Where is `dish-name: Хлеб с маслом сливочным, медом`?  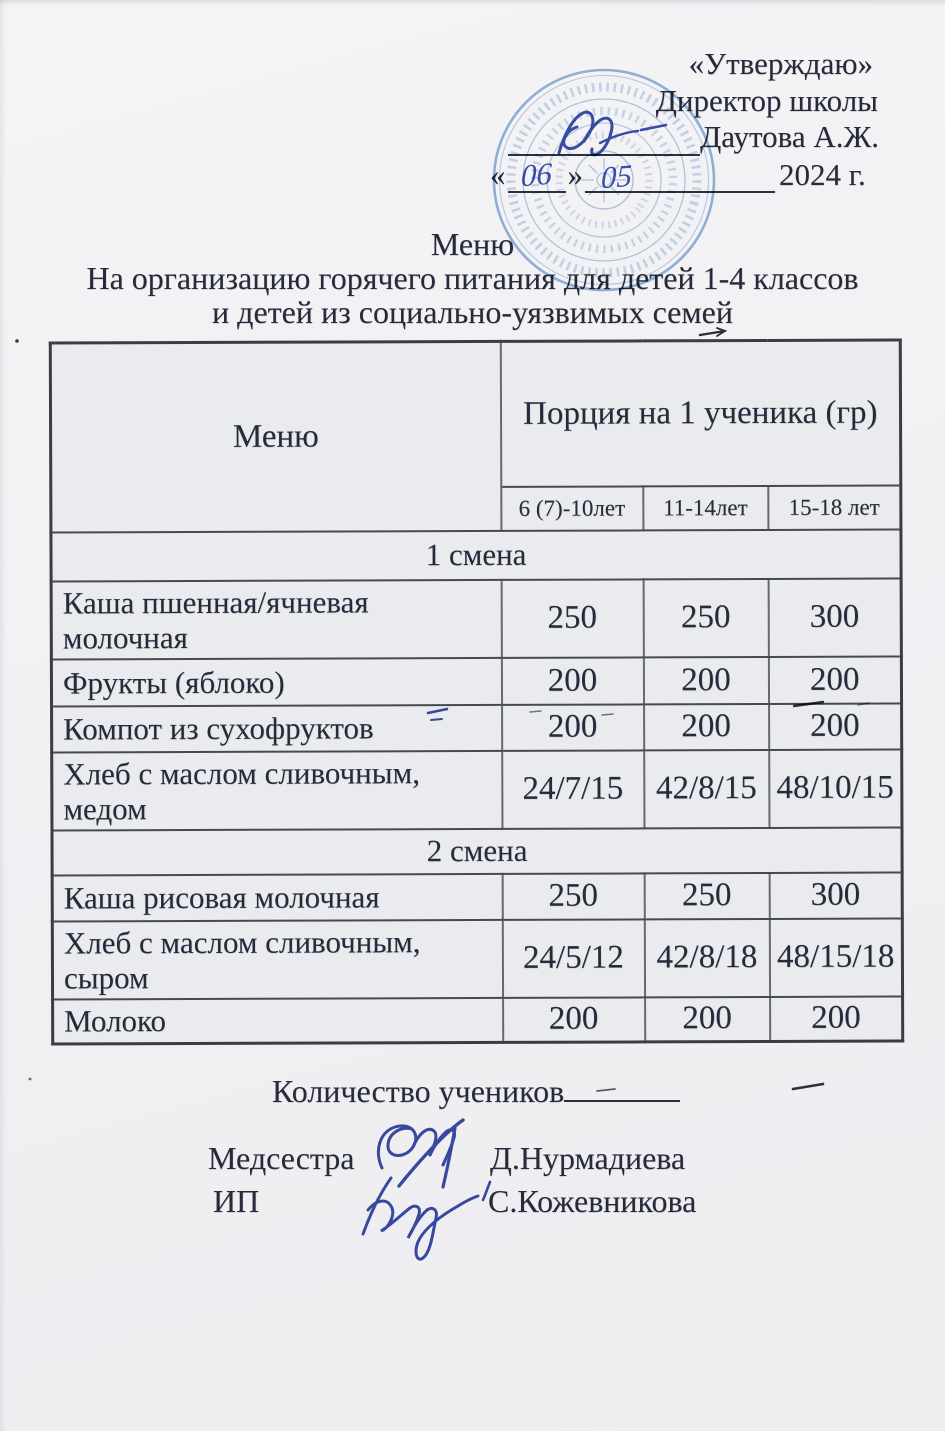
dish-name: Хлеб с маслом сливочным, медом is located at coordinates (276, 790).